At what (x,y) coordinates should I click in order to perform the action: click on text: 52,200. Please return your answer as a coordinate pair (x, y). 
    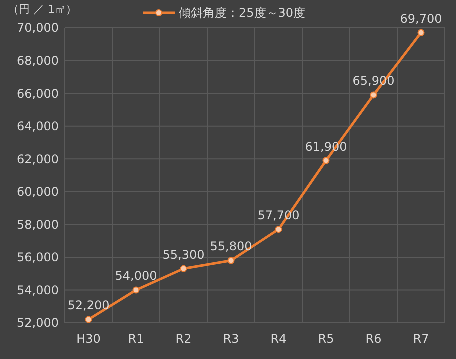
    Looking at the image, I should click on (89, 305).